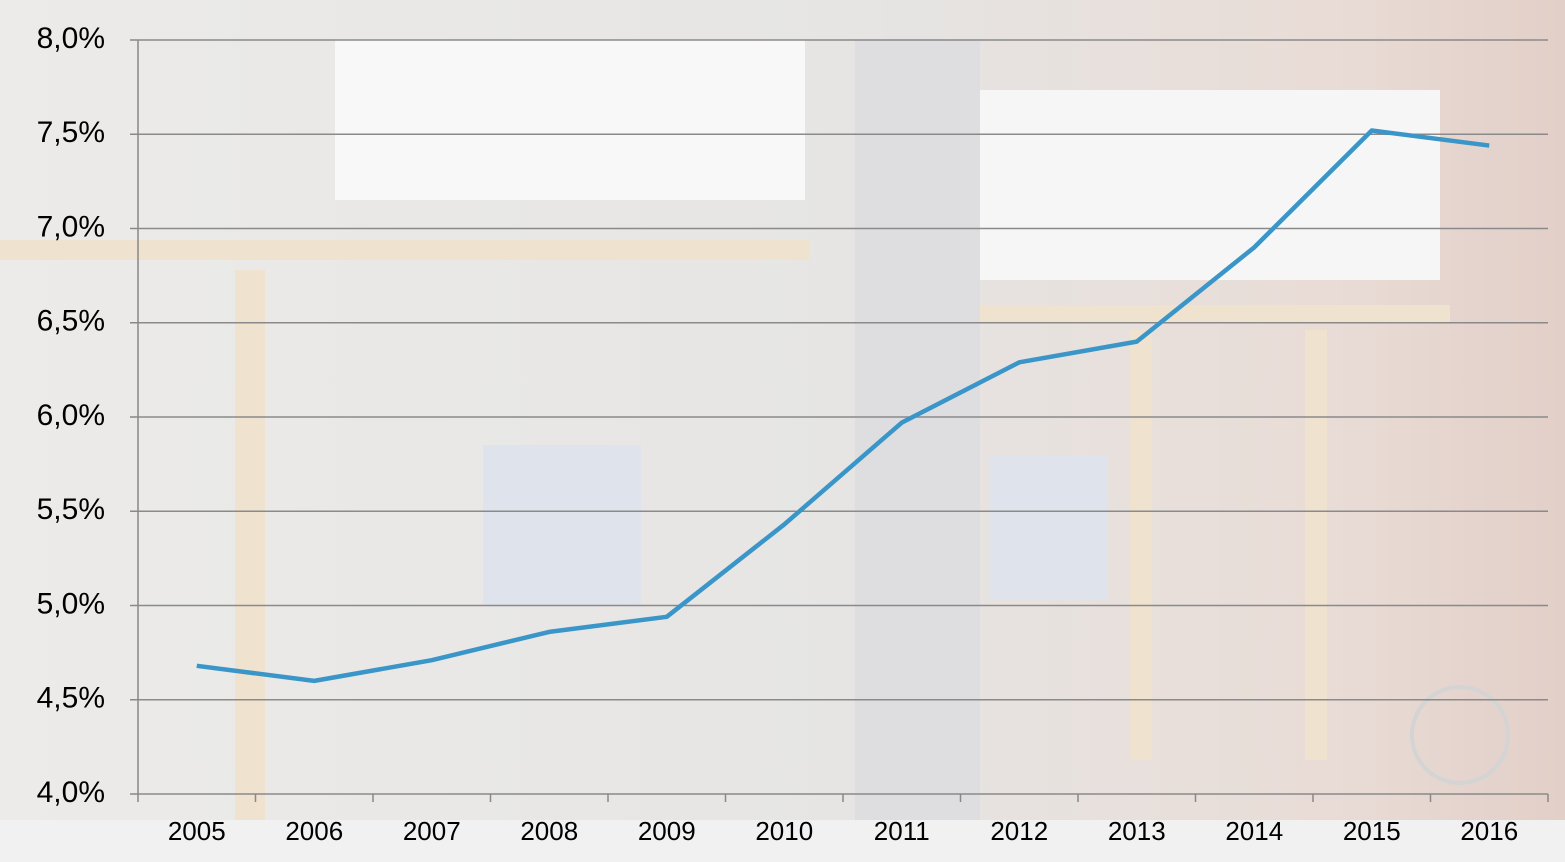  Describe the element at coordinates (1019, 831) in the screenshot. I see `x-tick-label: 2012` at that location.